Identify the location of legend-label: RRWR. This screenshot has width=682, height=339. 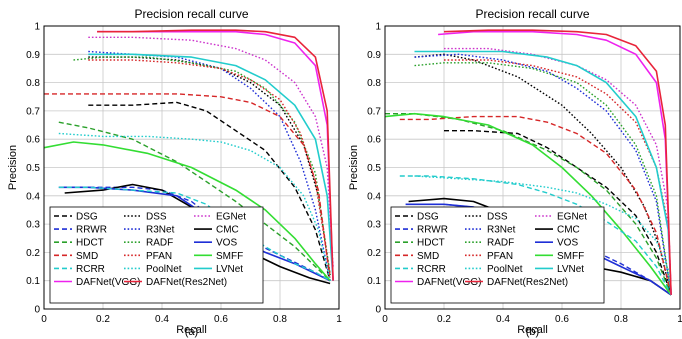
(432, 230).